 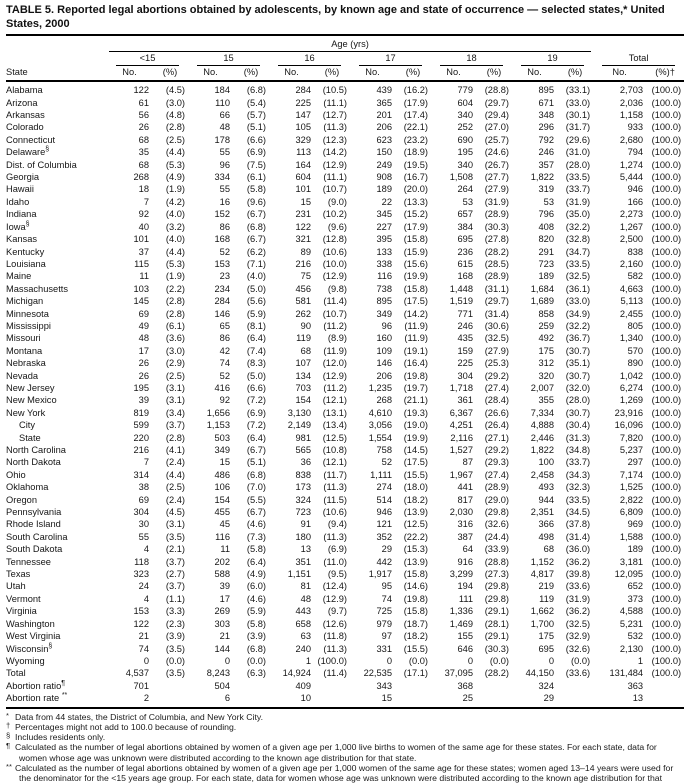 I want to click on percent-cell: (3.6), so click(x=175, y=338).